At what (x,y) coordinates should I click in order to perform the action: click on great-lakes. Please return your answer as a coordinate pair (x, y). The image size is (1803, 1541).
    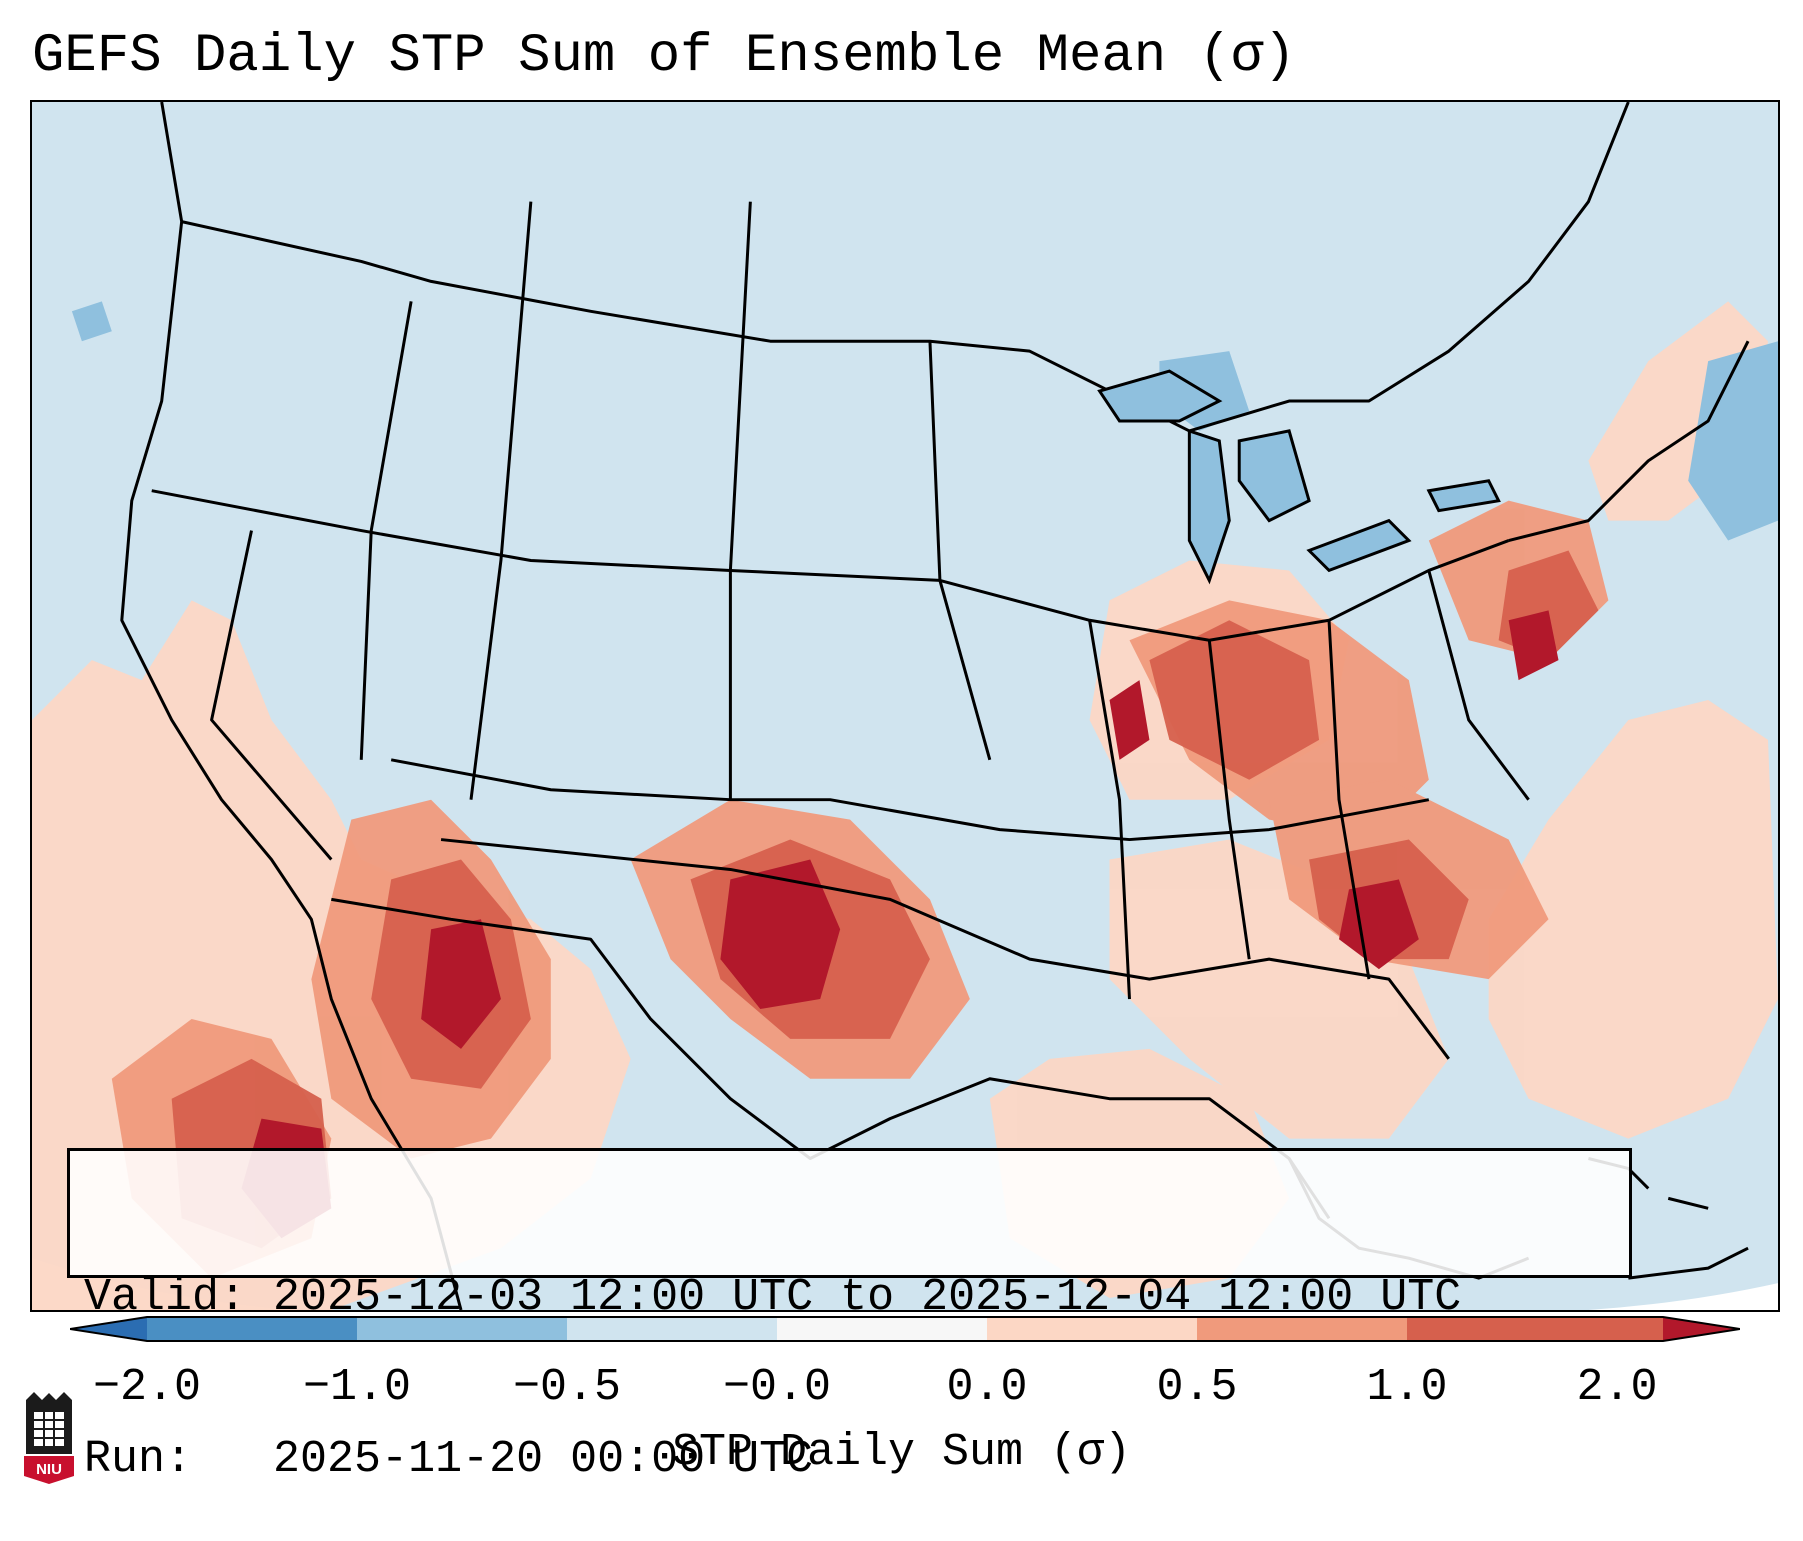
    Looking at the image, I should click on (1299, 477).